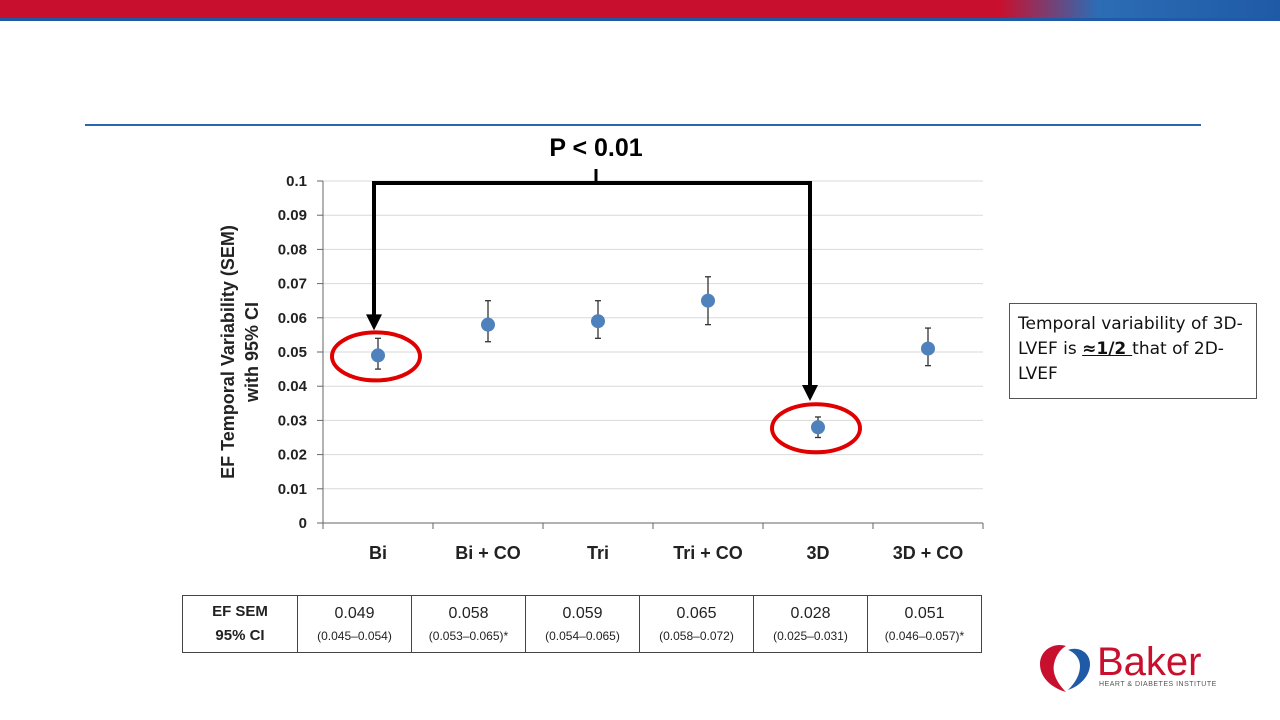  What do you see at coordinates (817, 553) in the screenshot?
I see `x-category-label: 3D` at bounding box center [817, 553].